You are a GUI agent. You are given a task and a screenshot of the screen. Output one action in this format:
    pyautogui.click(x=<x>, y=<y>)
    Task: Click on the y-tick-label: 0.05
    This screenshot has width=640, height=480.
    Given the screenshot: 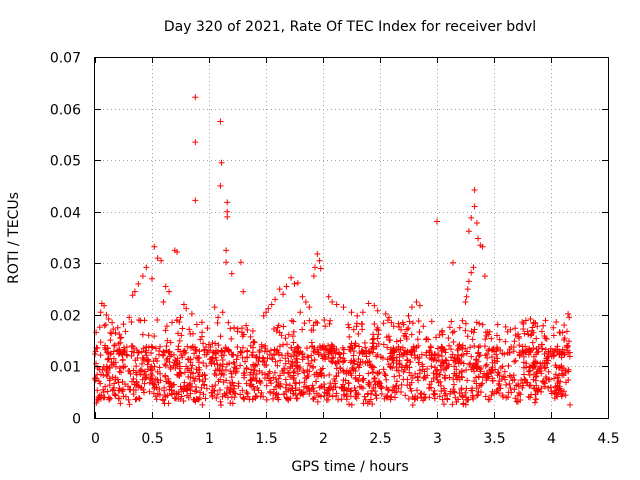 What is the action you would take?
    pyautogui.click(x=65, y=162)
    